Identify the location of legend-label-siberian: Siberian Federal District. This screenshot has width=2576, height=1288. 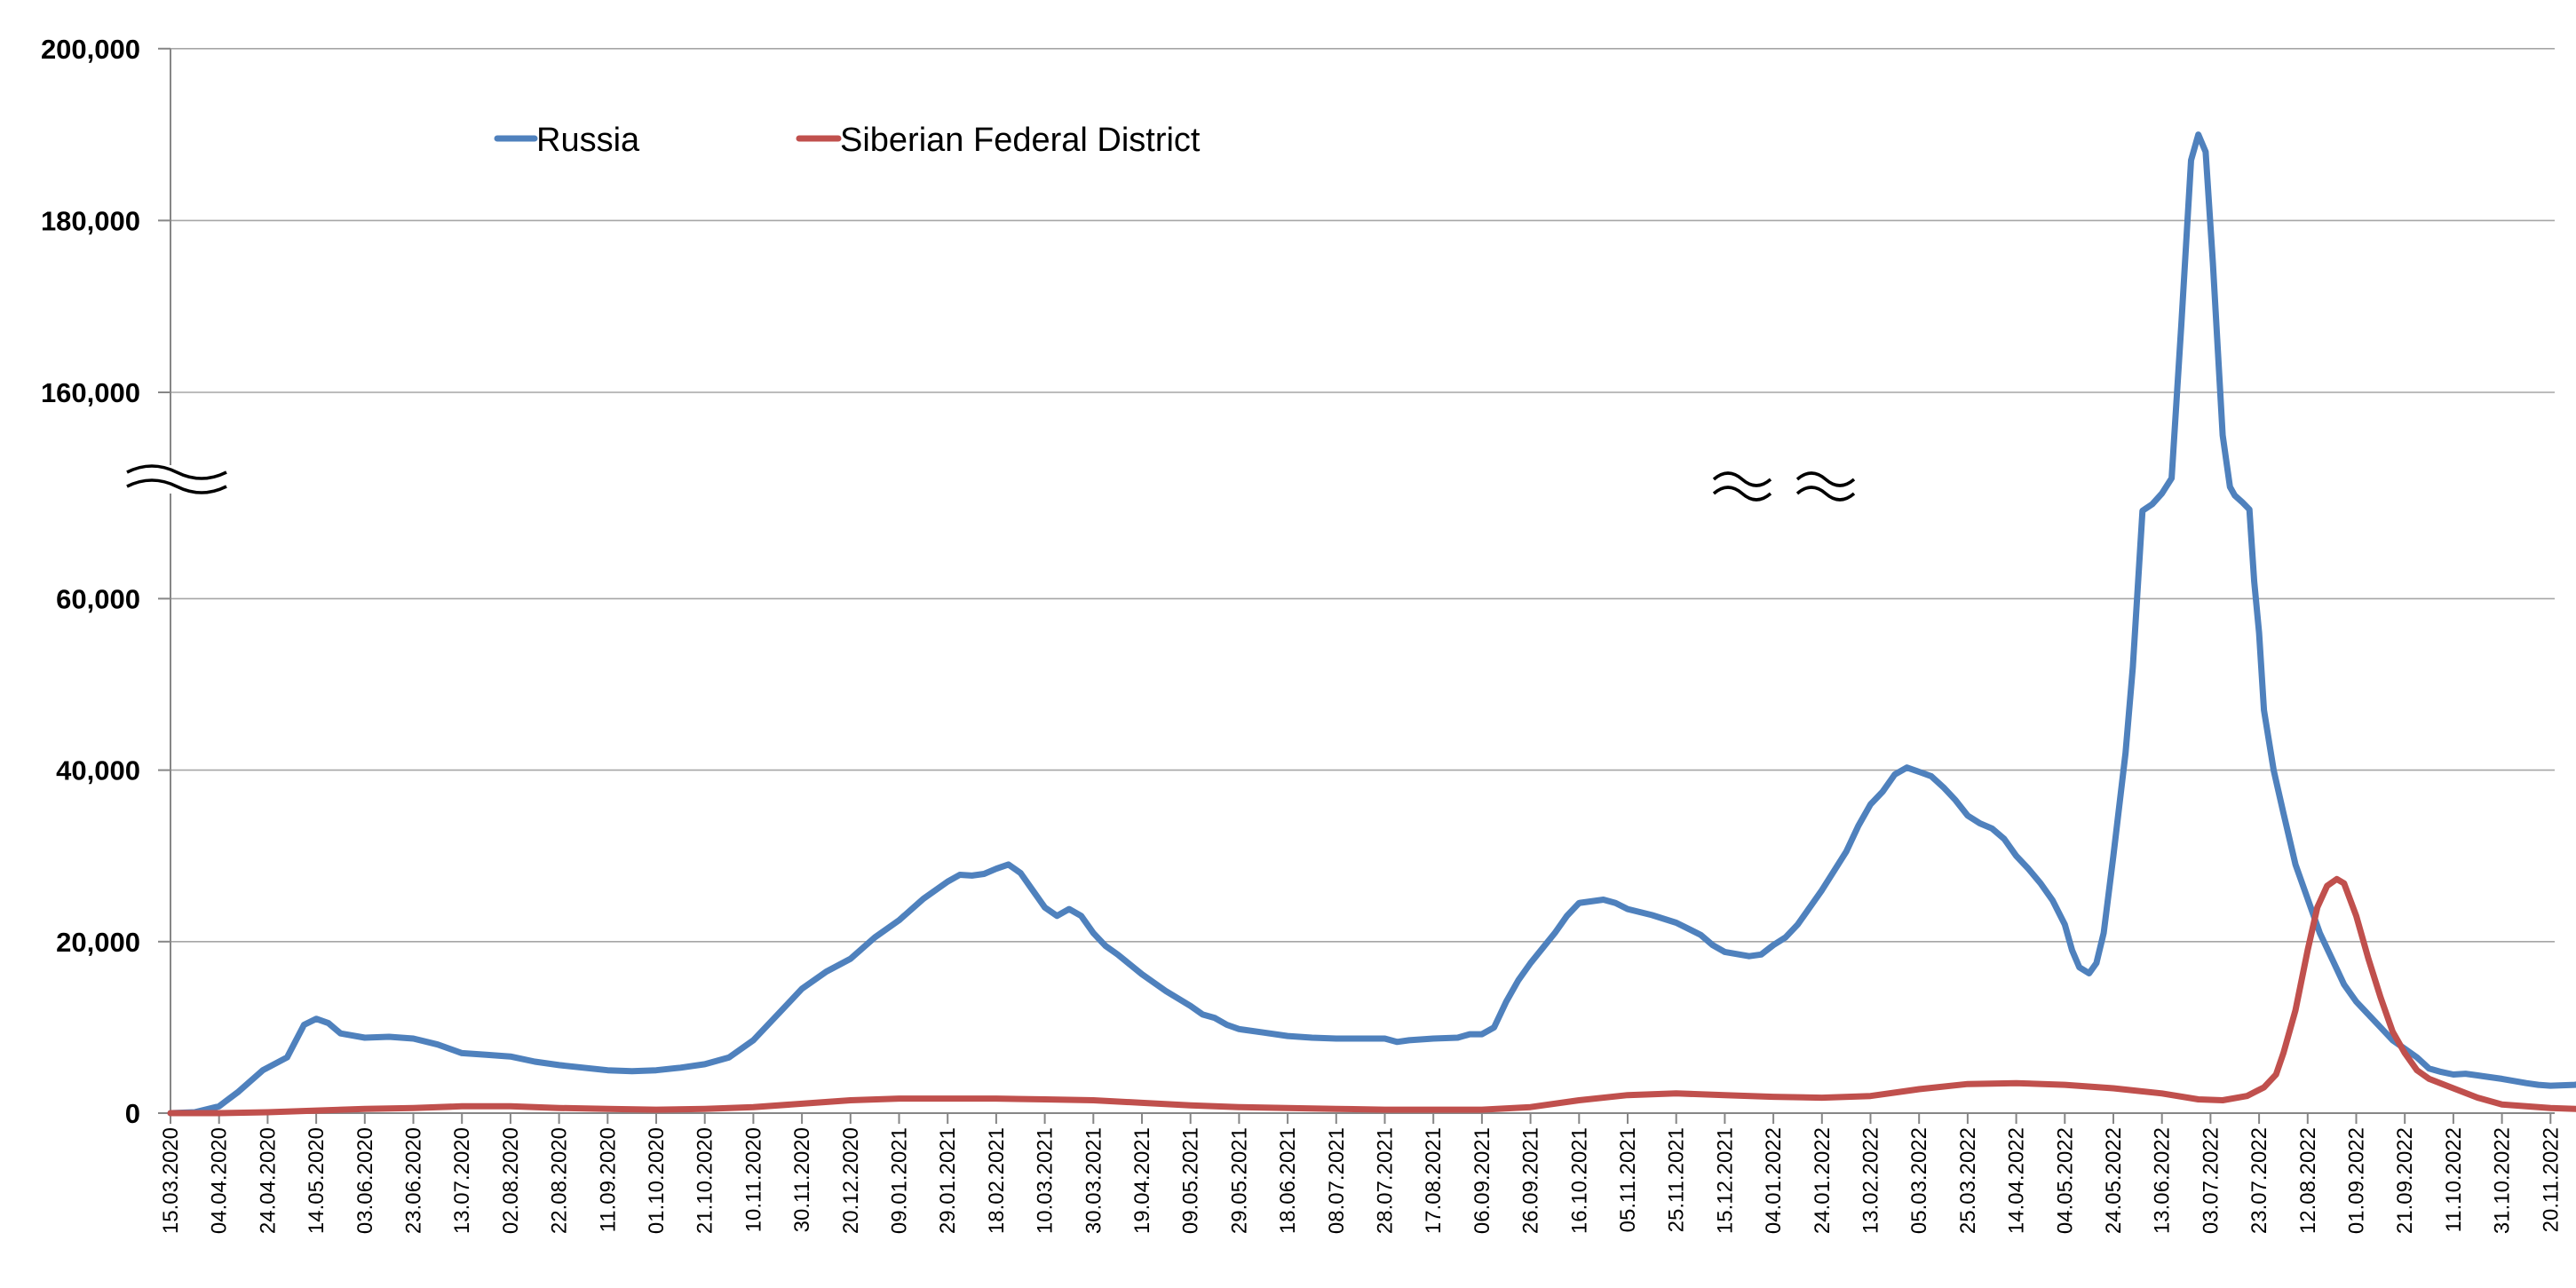
(1021, 140).